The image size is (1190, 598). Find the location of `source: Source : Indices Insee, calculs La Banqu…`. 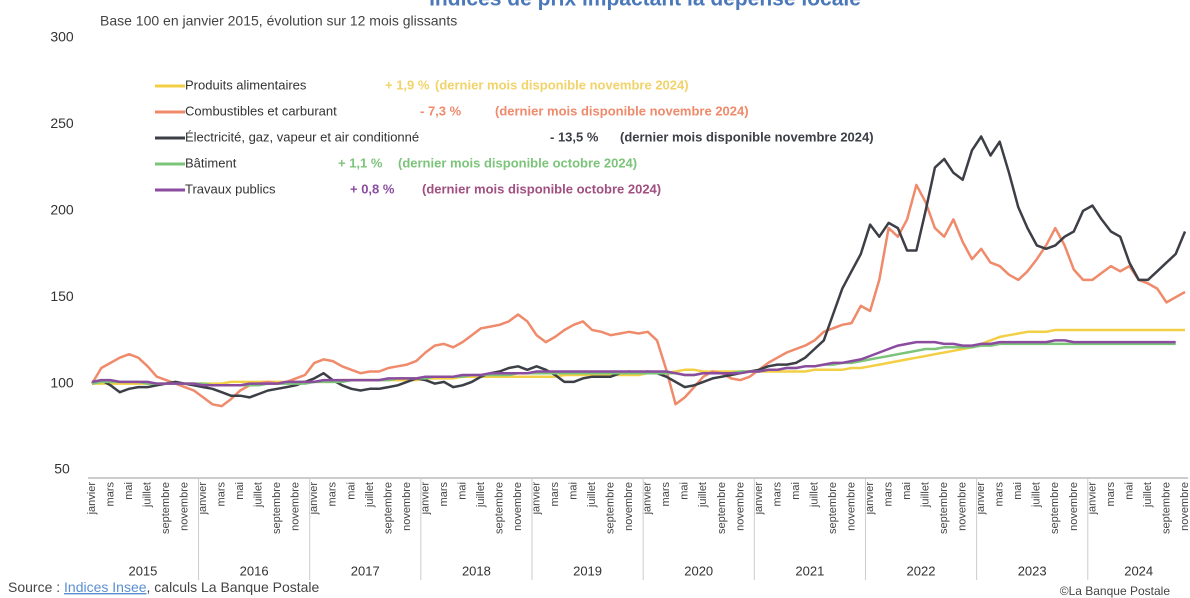

source: Source : Indices Insee, calculs La Banqu… is located at coordinates (164, 587).